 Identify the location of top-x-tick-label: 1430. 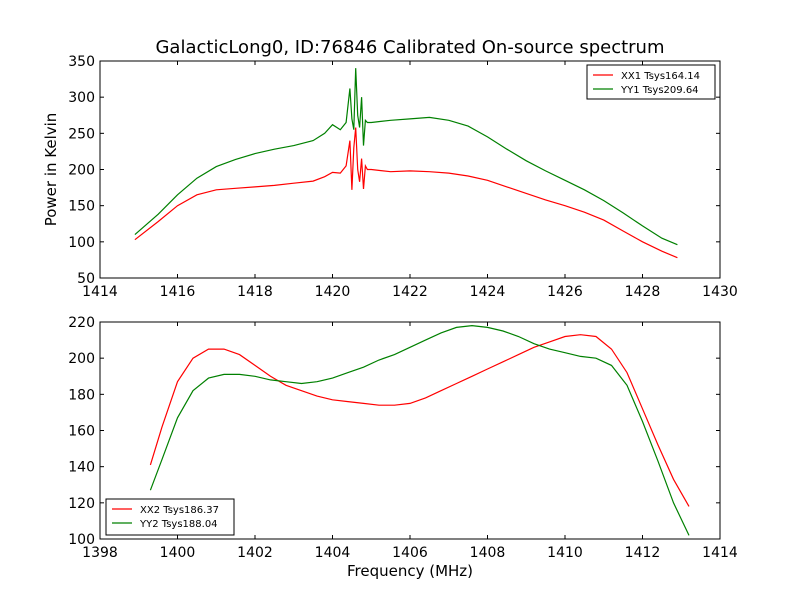
(720, 292).